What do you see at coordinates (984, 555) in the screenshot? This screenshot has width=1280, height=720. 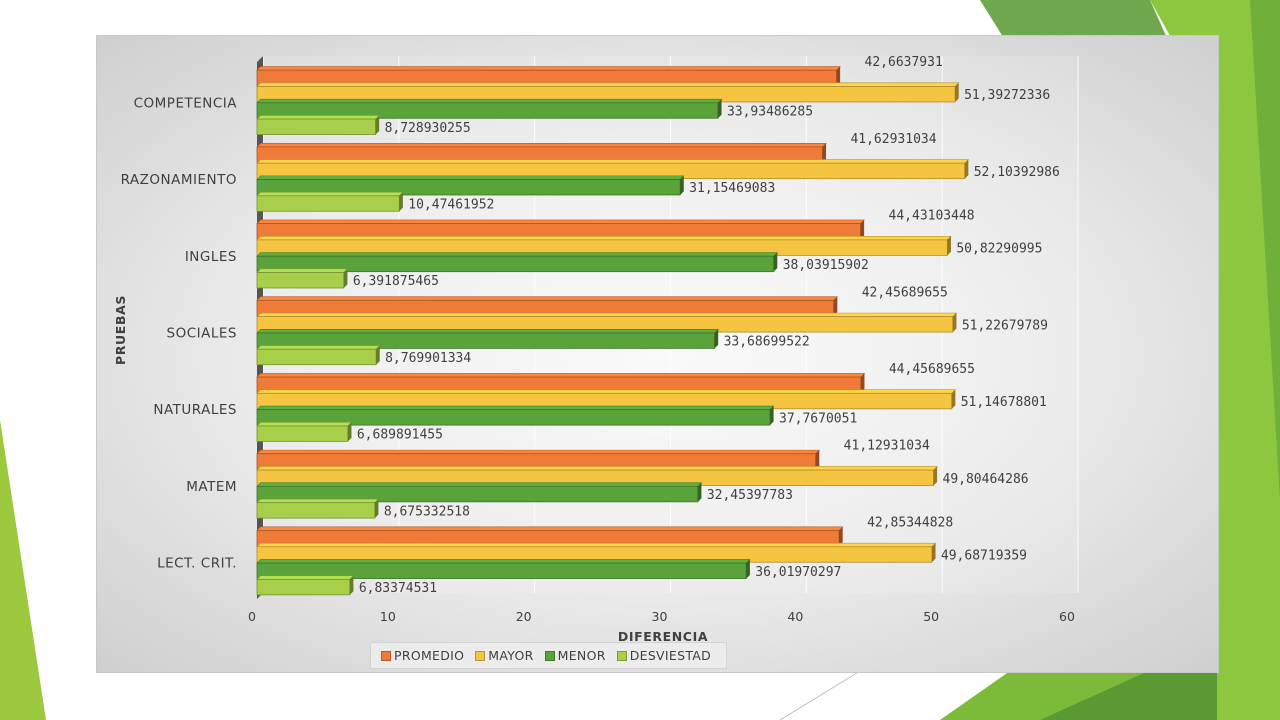 I see `data-label: 49,68719359` at bounding box center [984, 555].